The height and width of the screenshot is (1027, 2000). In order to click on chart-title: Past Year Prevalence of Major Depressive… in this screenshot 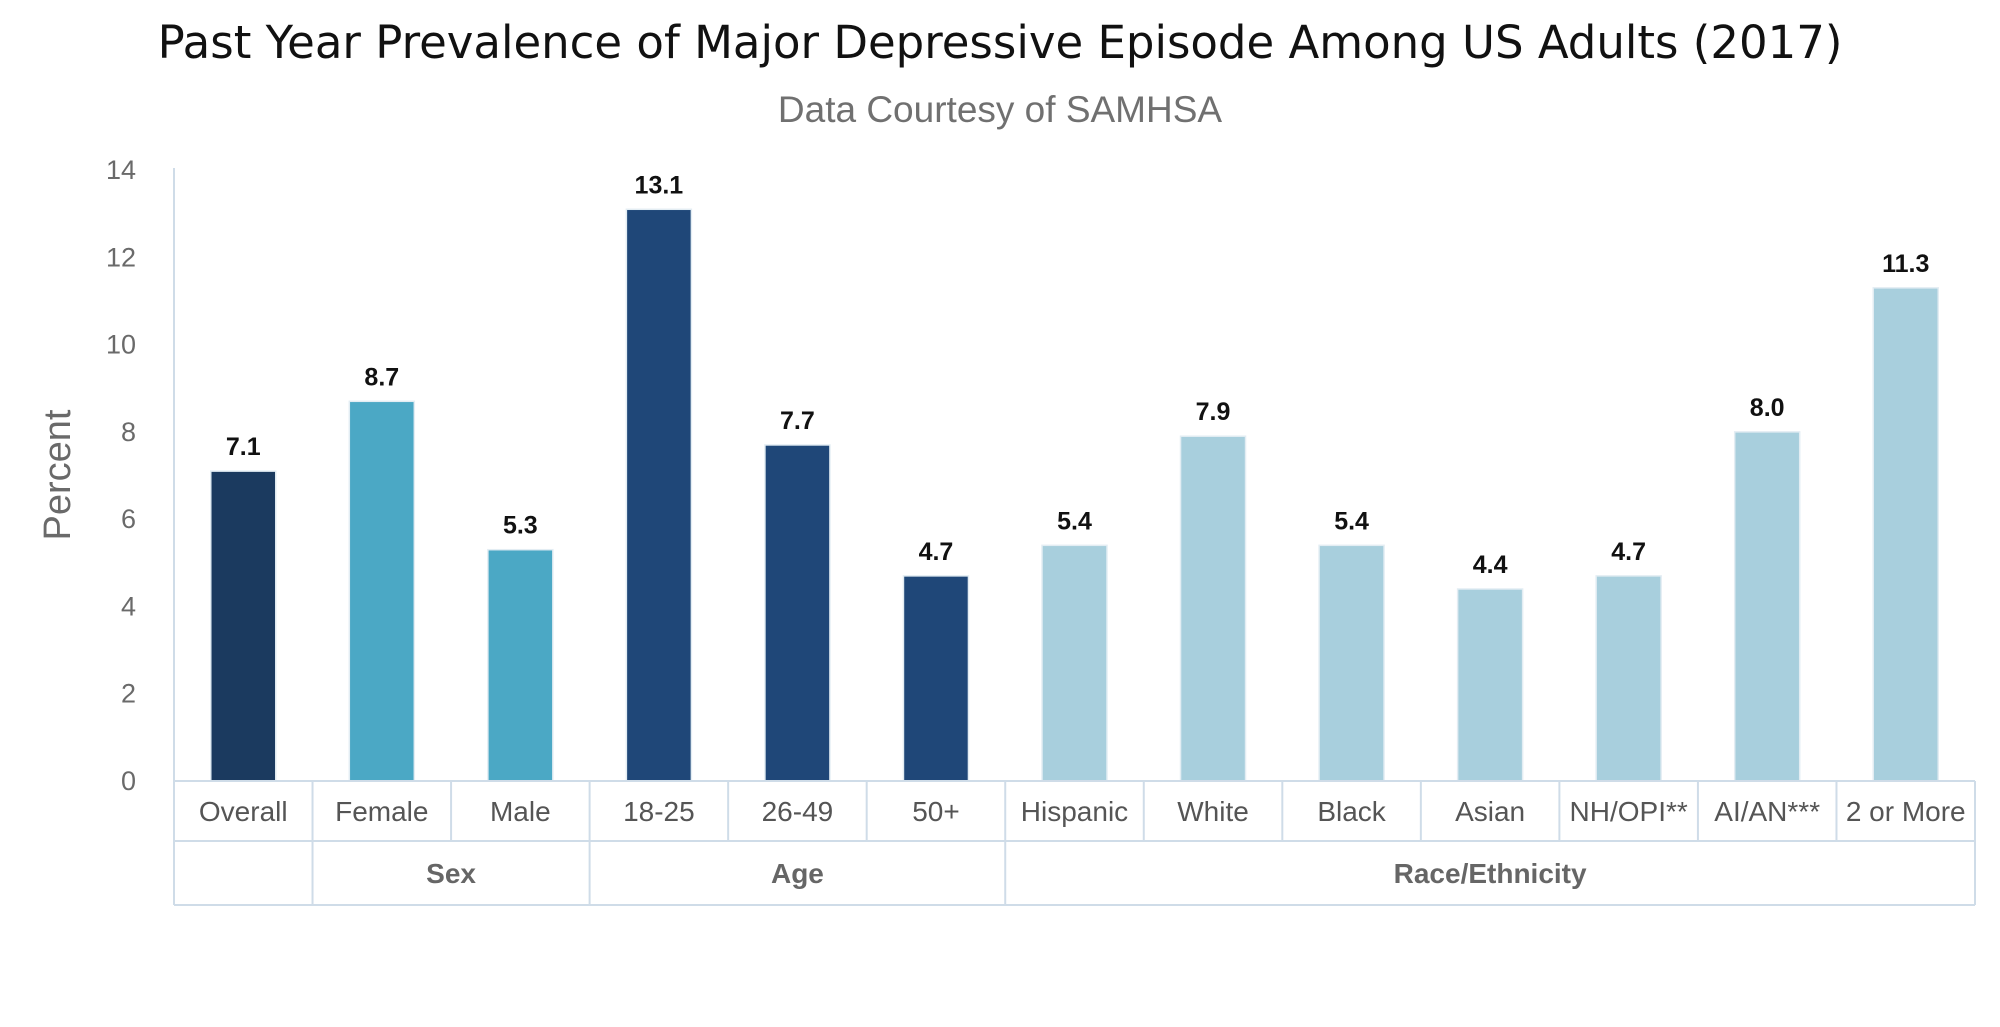, I will do `click(1000, 42)`.